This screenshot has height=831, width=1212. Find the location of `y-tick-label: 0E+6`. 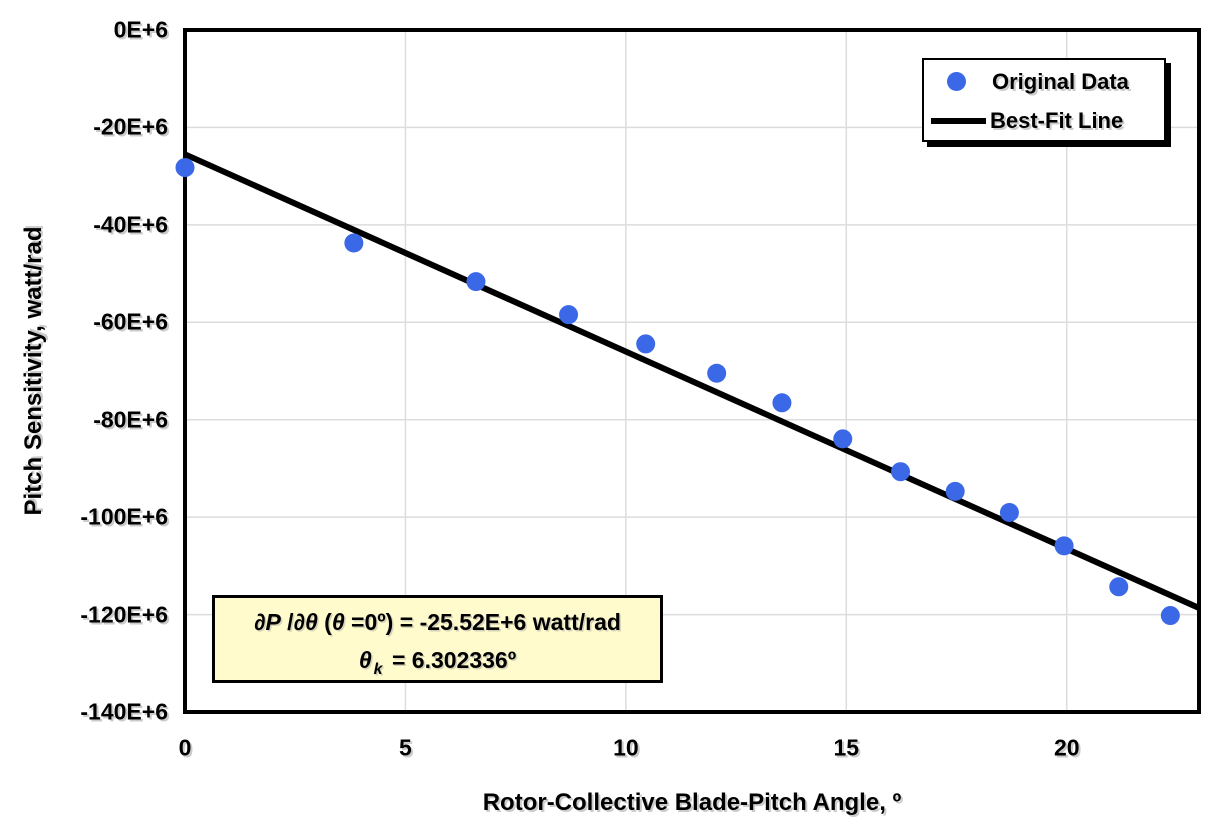

y-tick-label: 0E+6 is located at coordinates (140, 29).